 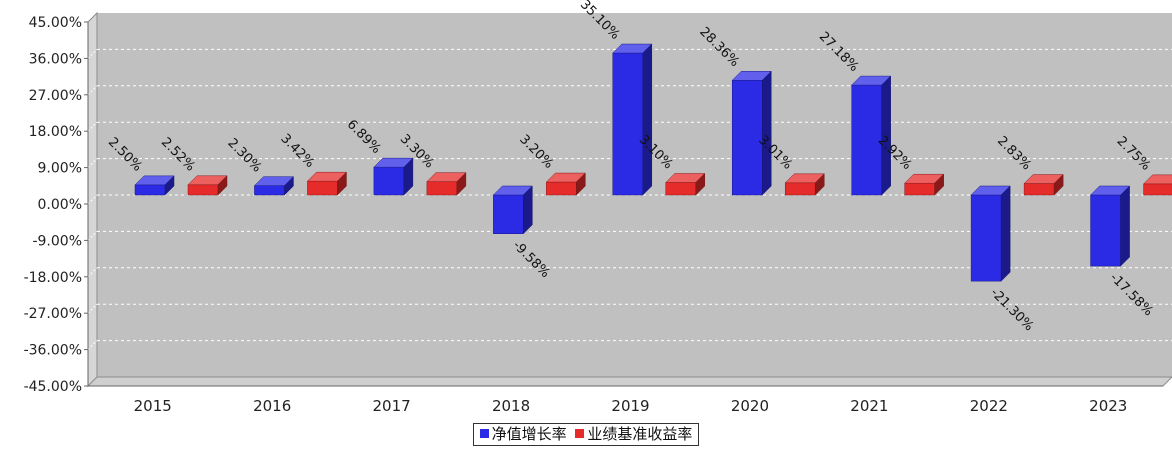 I want to click on bar-0-2015, so click(x=150, y=190).